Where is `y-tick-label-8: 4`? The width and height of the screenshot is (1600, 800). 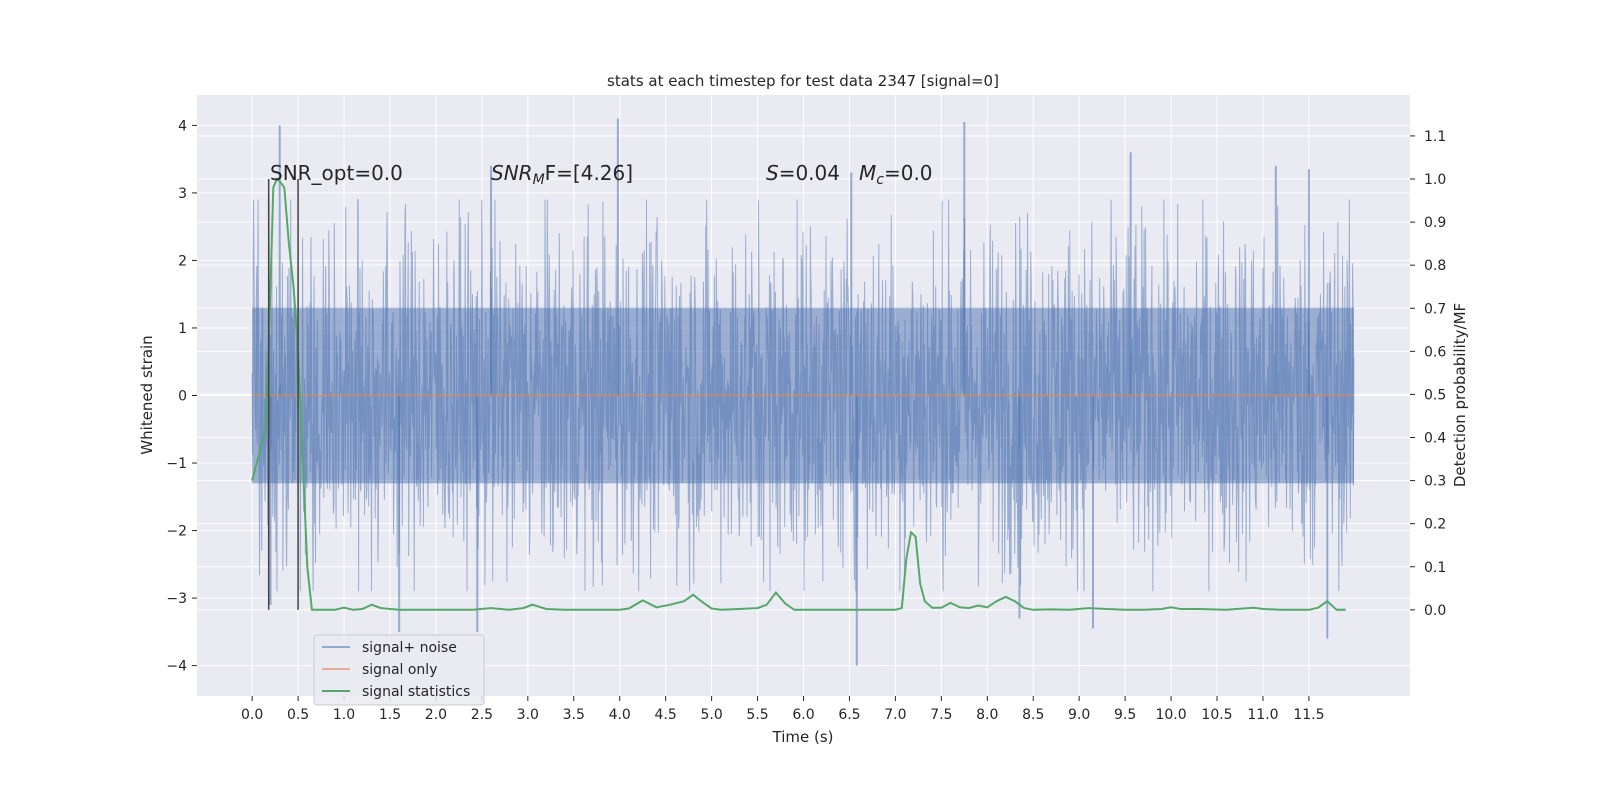 y-tick-label-8: 4 is located at coordinates (182, 126).